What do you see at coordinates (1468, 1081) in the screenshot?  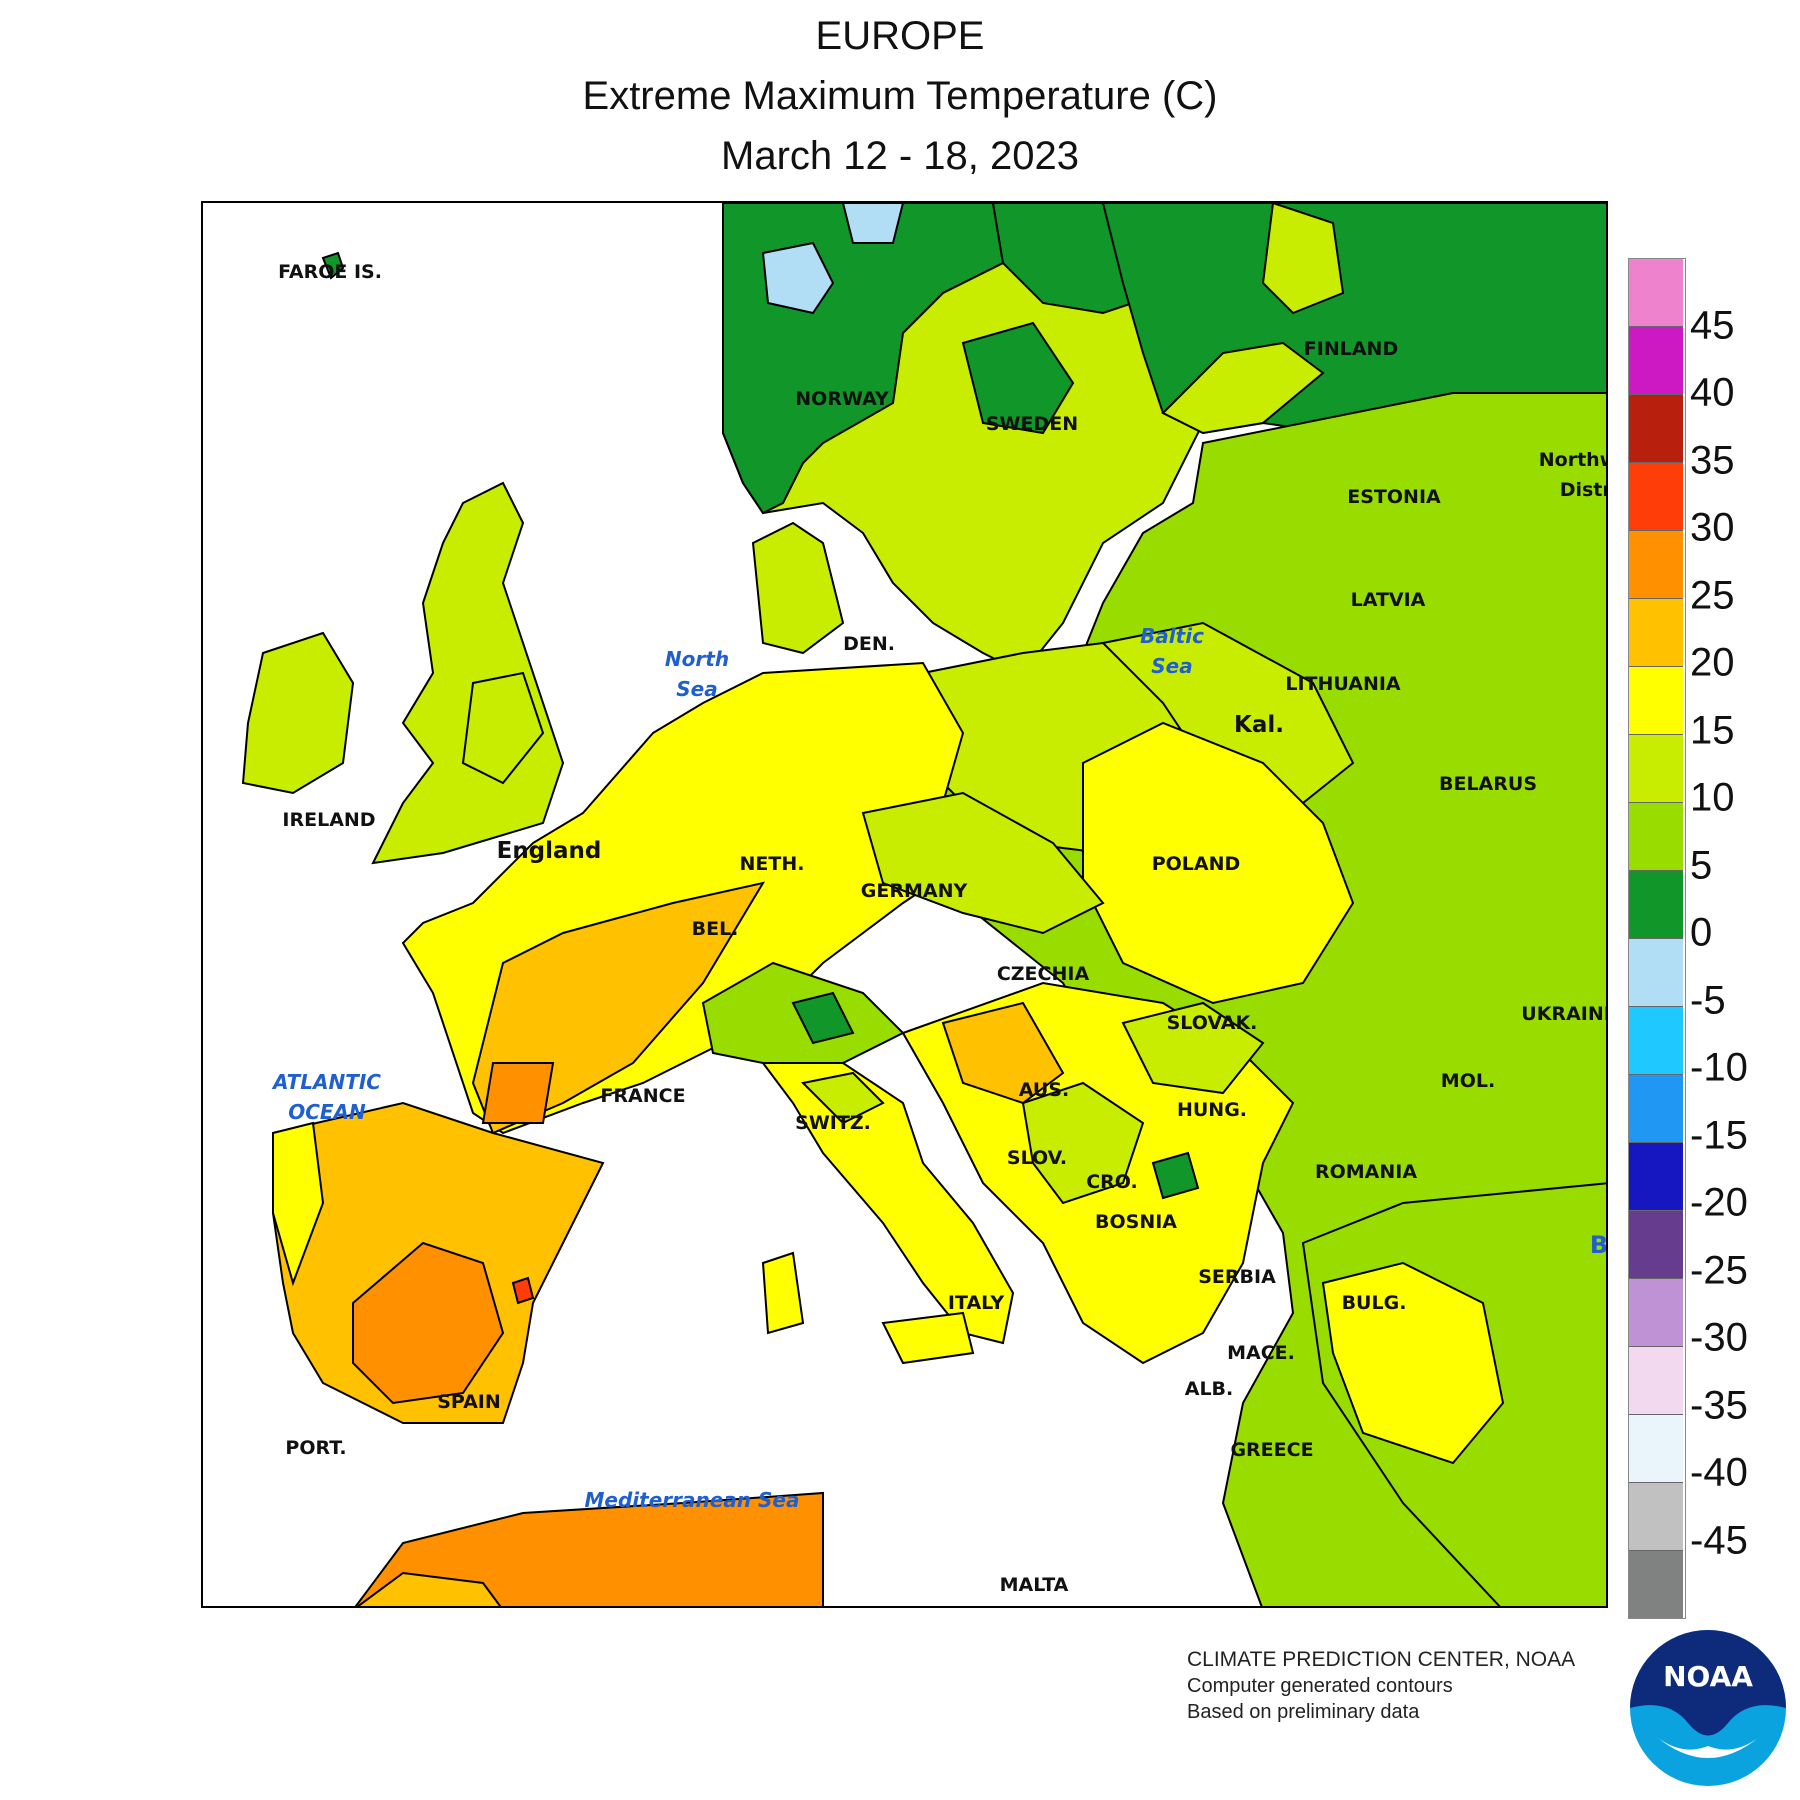 I see `label-moldova: MOL.` at bounding box center [1468, 1081].